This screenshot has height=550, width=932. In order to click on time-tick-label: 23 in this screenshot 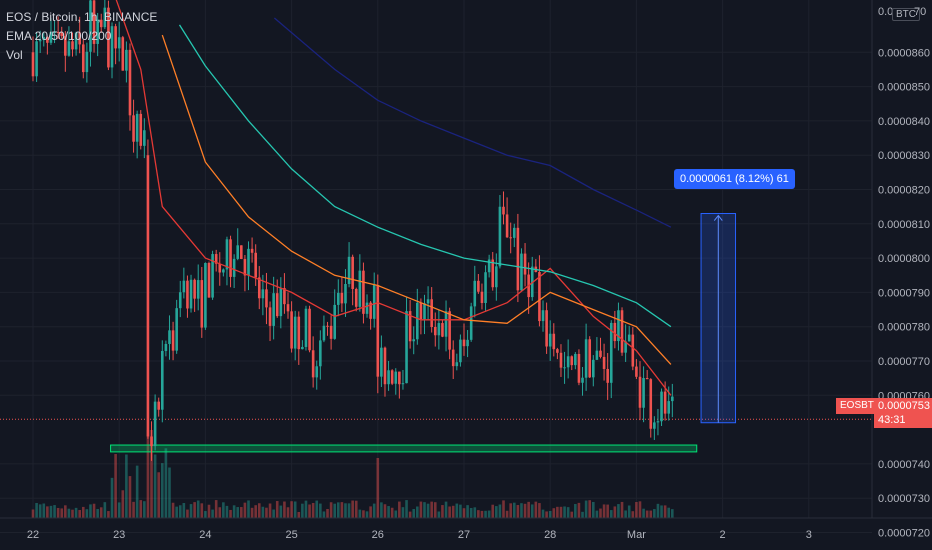, I will do `click(119, 535)`.